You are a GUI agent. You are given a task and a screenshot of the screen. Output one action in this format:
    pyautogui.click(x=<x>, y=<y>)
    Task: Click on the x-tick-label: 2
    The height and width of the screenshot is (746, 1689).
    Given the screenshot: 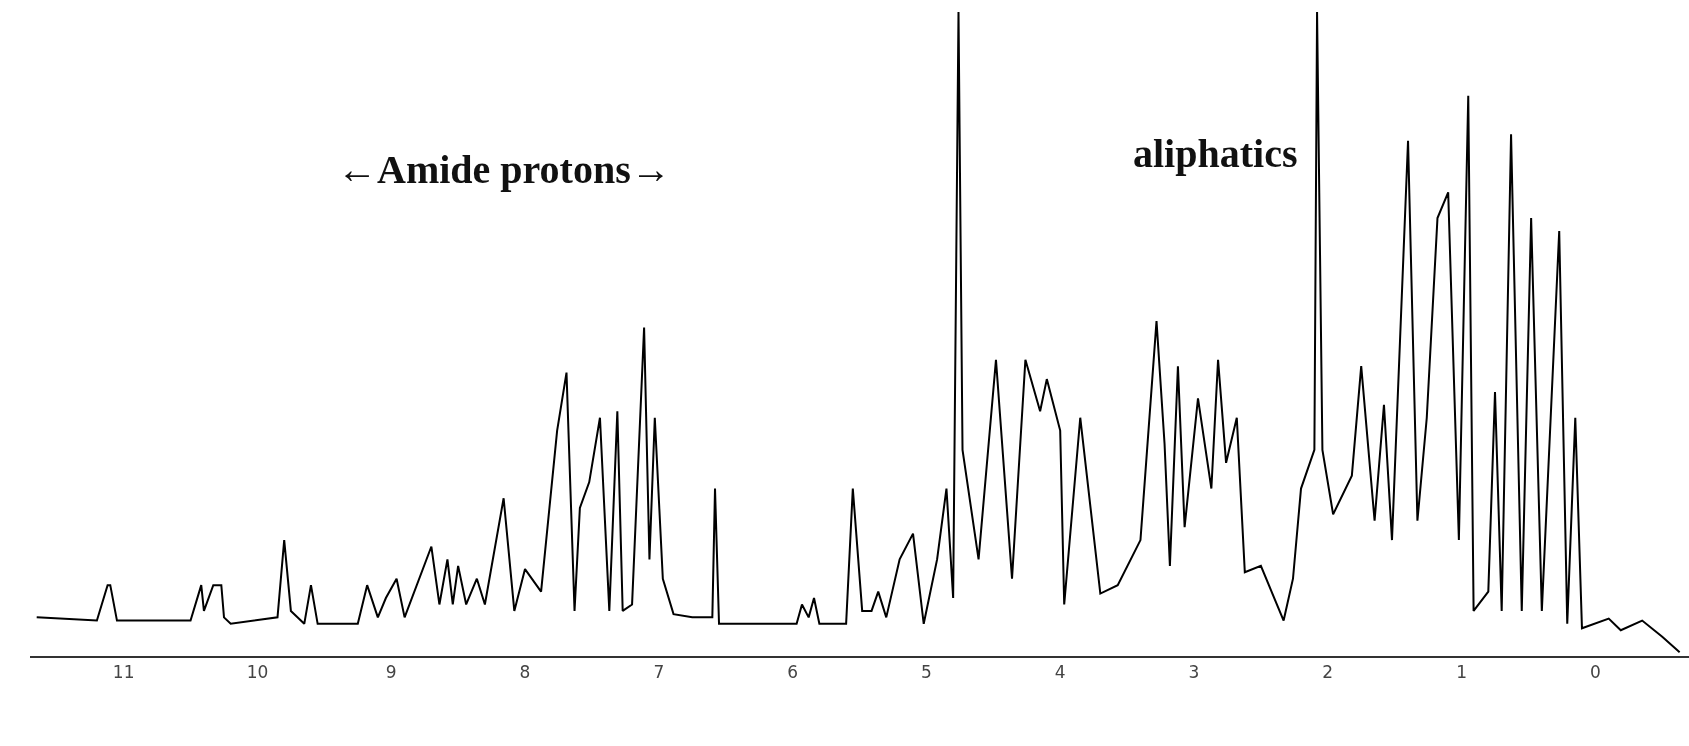 What is the action you would take?
    pyautogui.click(x=1328, y=672)
    